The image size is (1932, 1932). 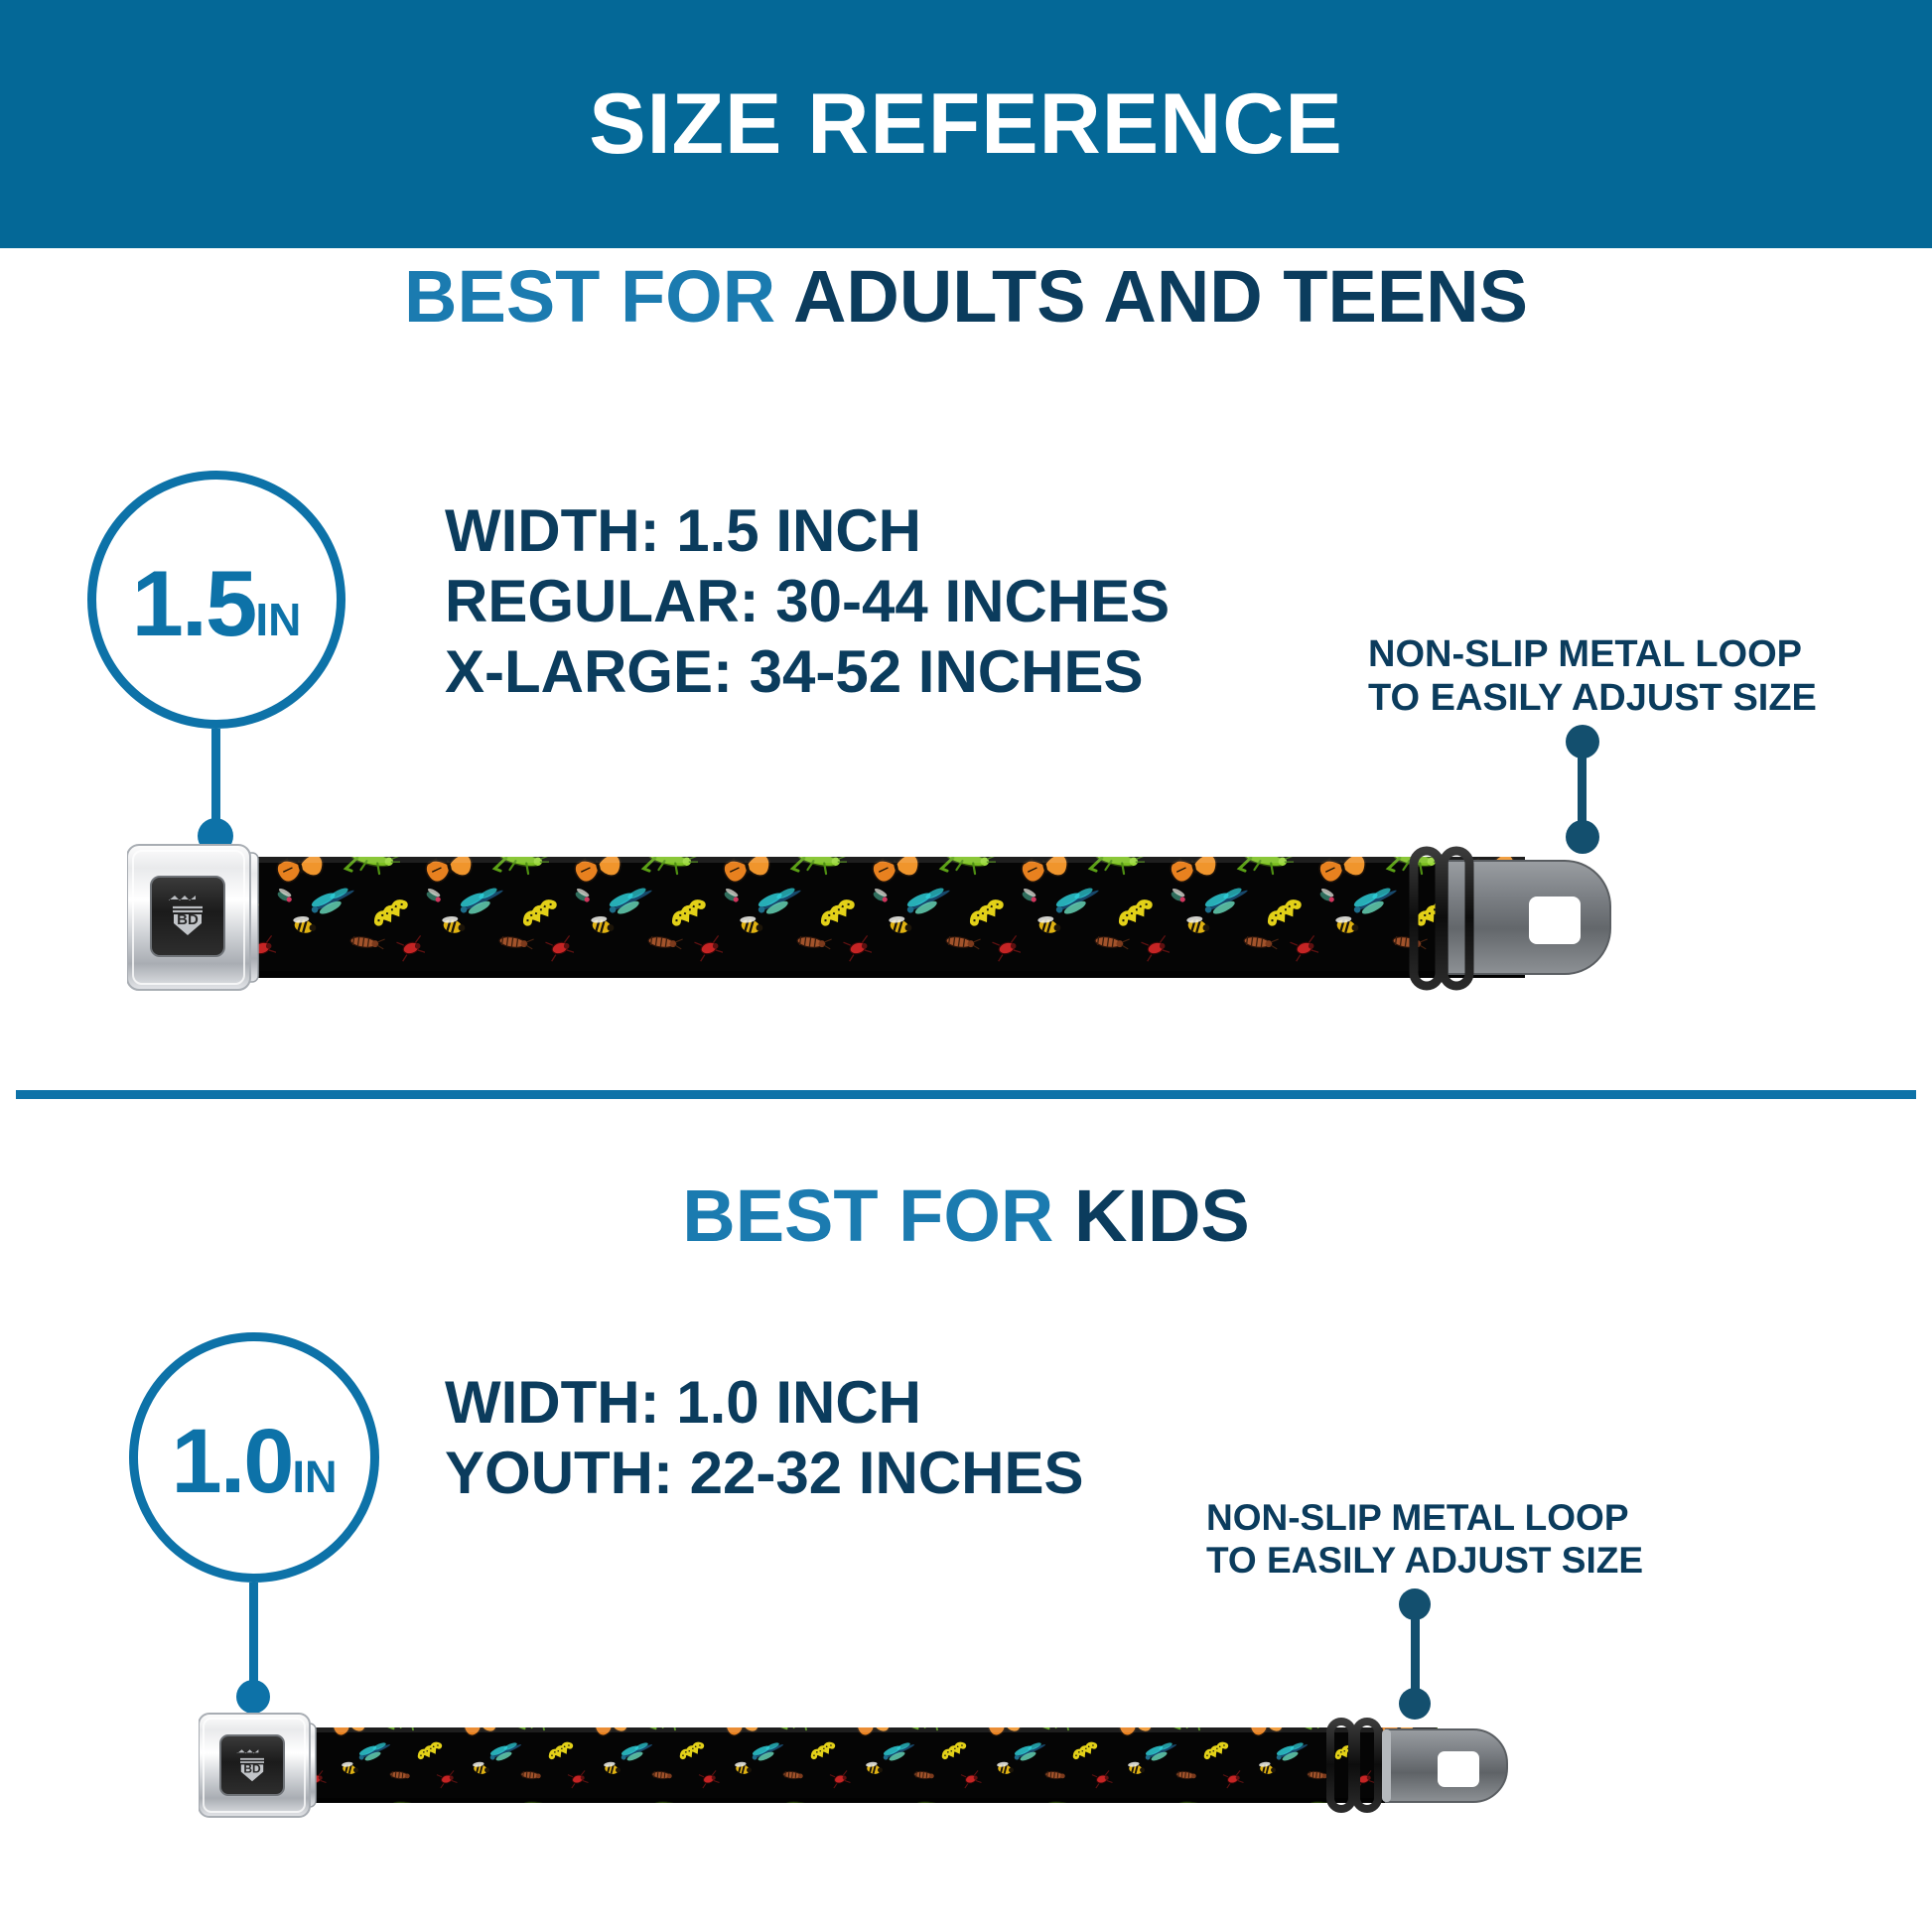 I want to click on header-band: SIZE REFERENCE, so click(x=966, y=124).